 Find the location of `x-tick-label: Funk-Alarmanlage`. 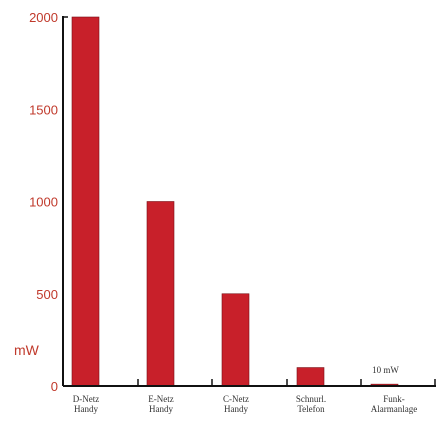

x-tick-label: Funk-Alarmanlage is located at coordinates (394, 404).